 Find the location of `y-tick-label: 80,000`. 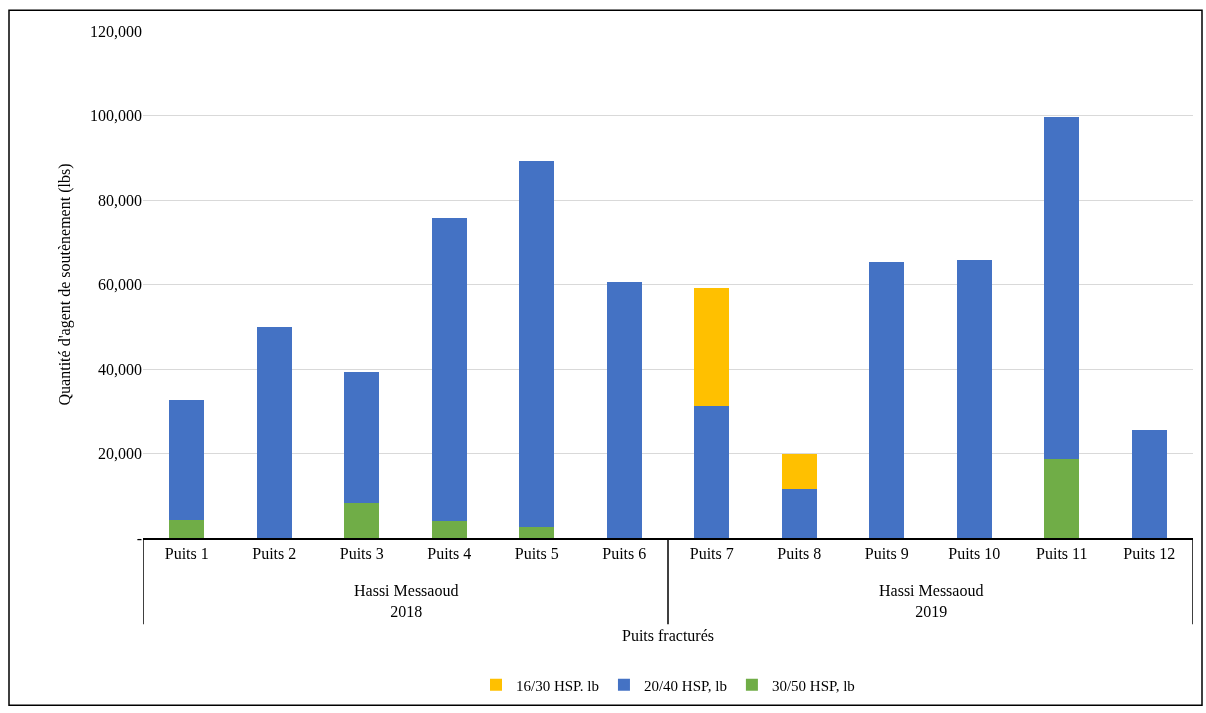

y-tick-label: 80,000 is located at coordinates (120, 200).